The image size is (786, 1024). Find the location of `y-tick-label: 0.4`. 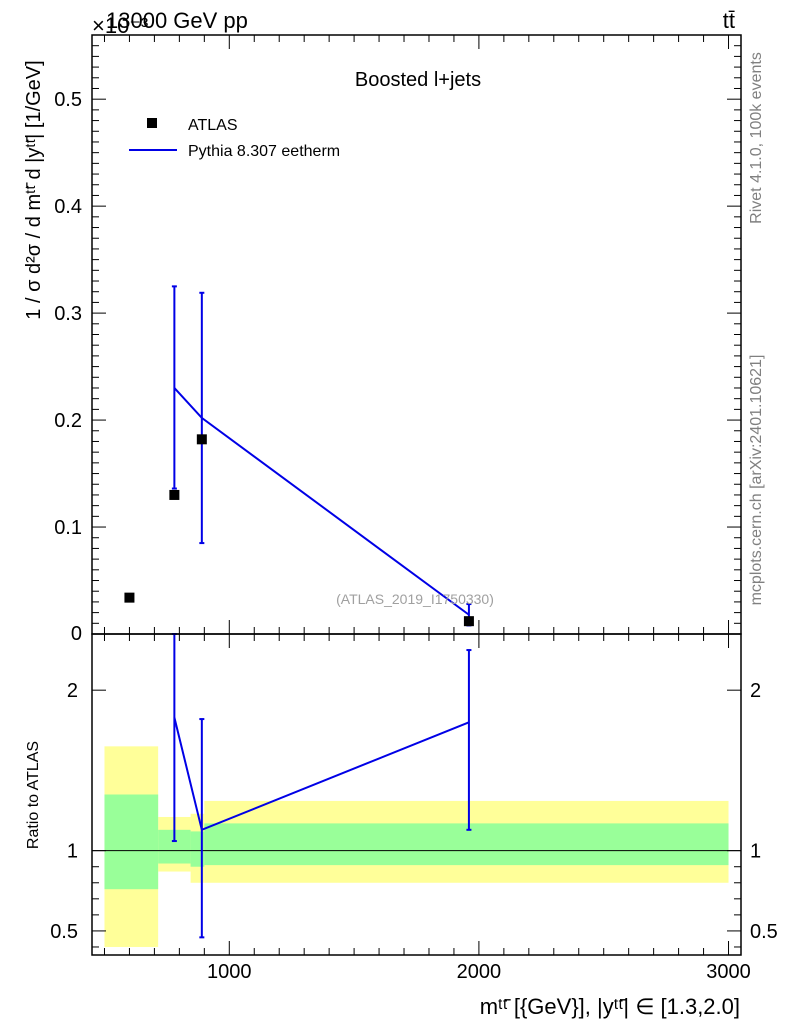

y-tick-label: 0.4 is located at coordinates (68, 207).